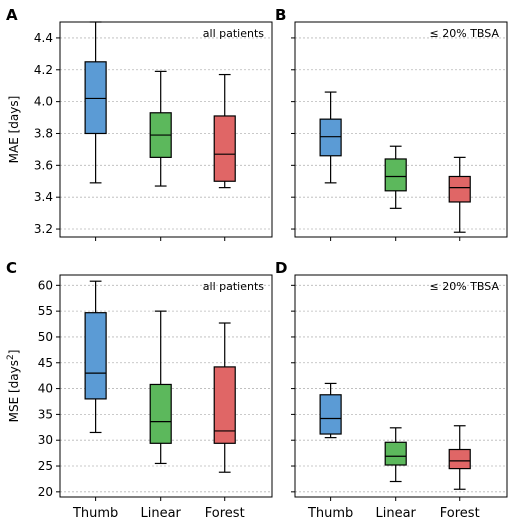 This screenshot has width=510, height=517. What do you see at coordinates (43, 229) in the screenshot?
I see `y-tick-label: 3.2` at bounding box center [43, 229].